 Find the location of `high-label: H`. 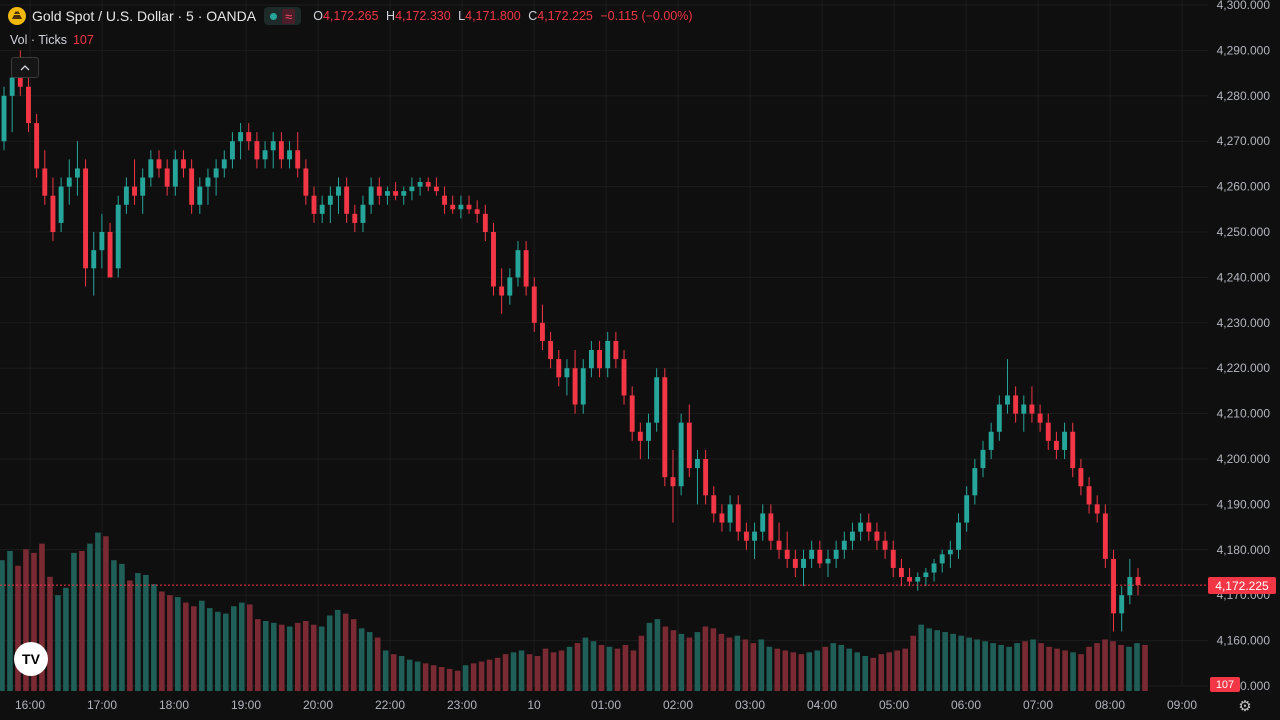

high-label: H is located at coordinates (391, 16).